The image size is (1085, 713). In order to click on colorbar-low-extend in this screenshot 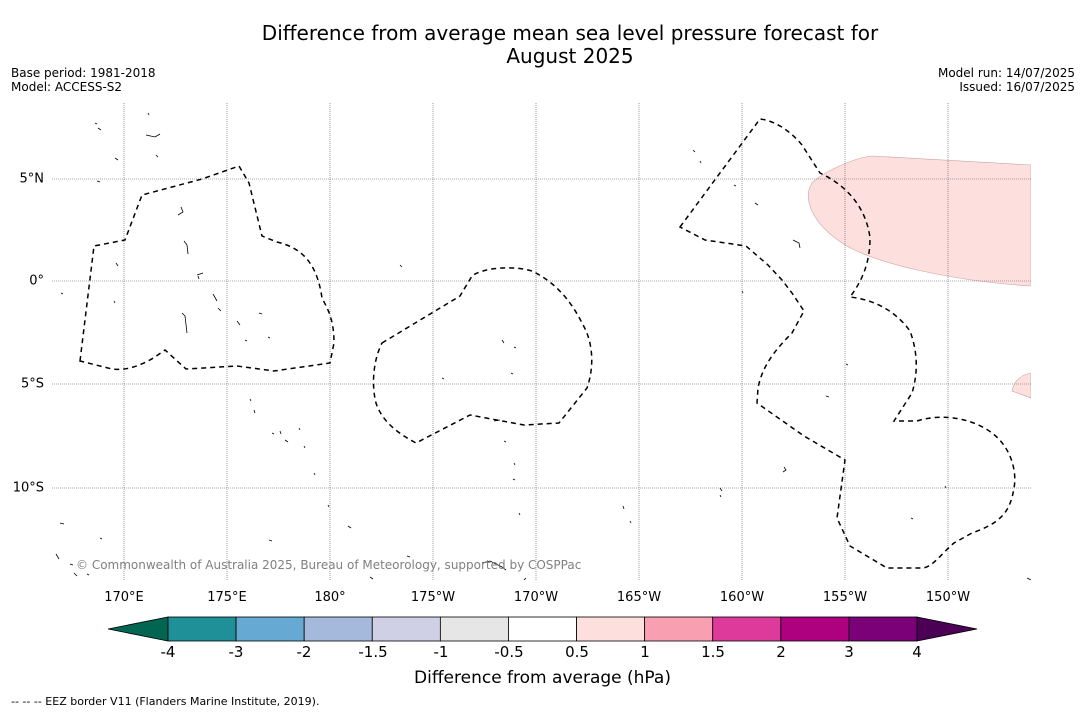, I will do `click(138, 629)`.